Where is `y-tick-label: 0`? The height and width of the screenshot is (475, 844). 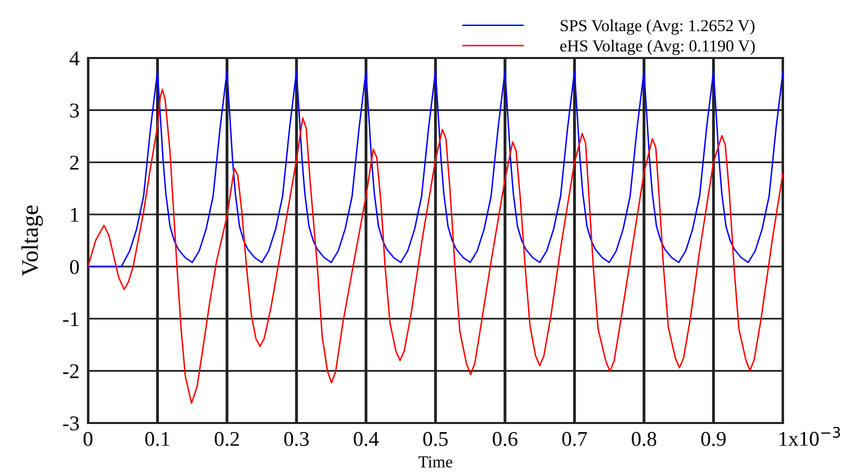 y-tick-label: 0 is located at coordinates (74, 267).